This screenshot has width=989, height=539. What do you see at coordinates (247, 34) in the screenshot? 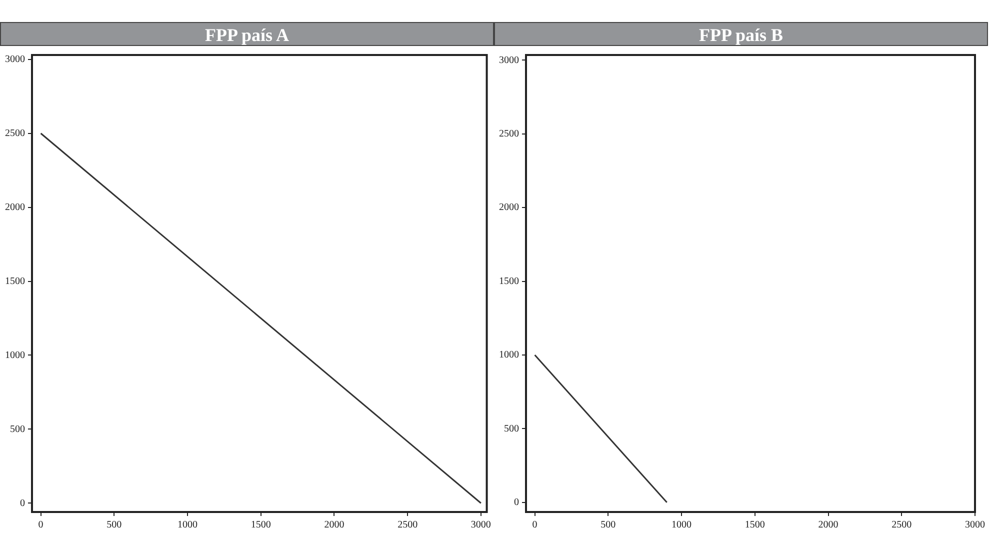
I see `chart-title: FPP país A` at bounding box center [247, 34].